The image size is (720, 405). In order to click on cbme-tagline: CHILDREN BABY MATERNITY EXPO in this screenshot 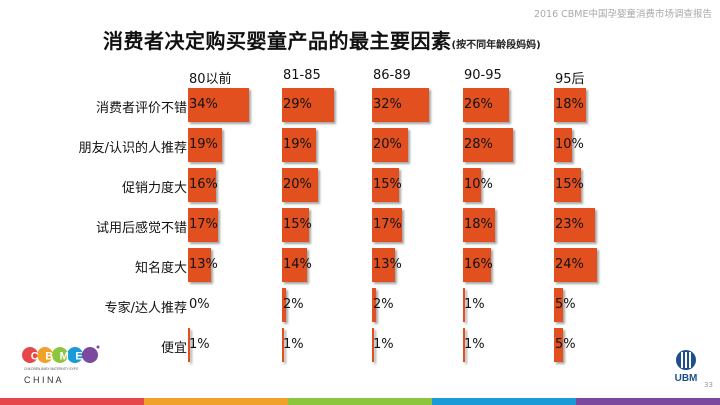, I will do `click(51, 369)`.